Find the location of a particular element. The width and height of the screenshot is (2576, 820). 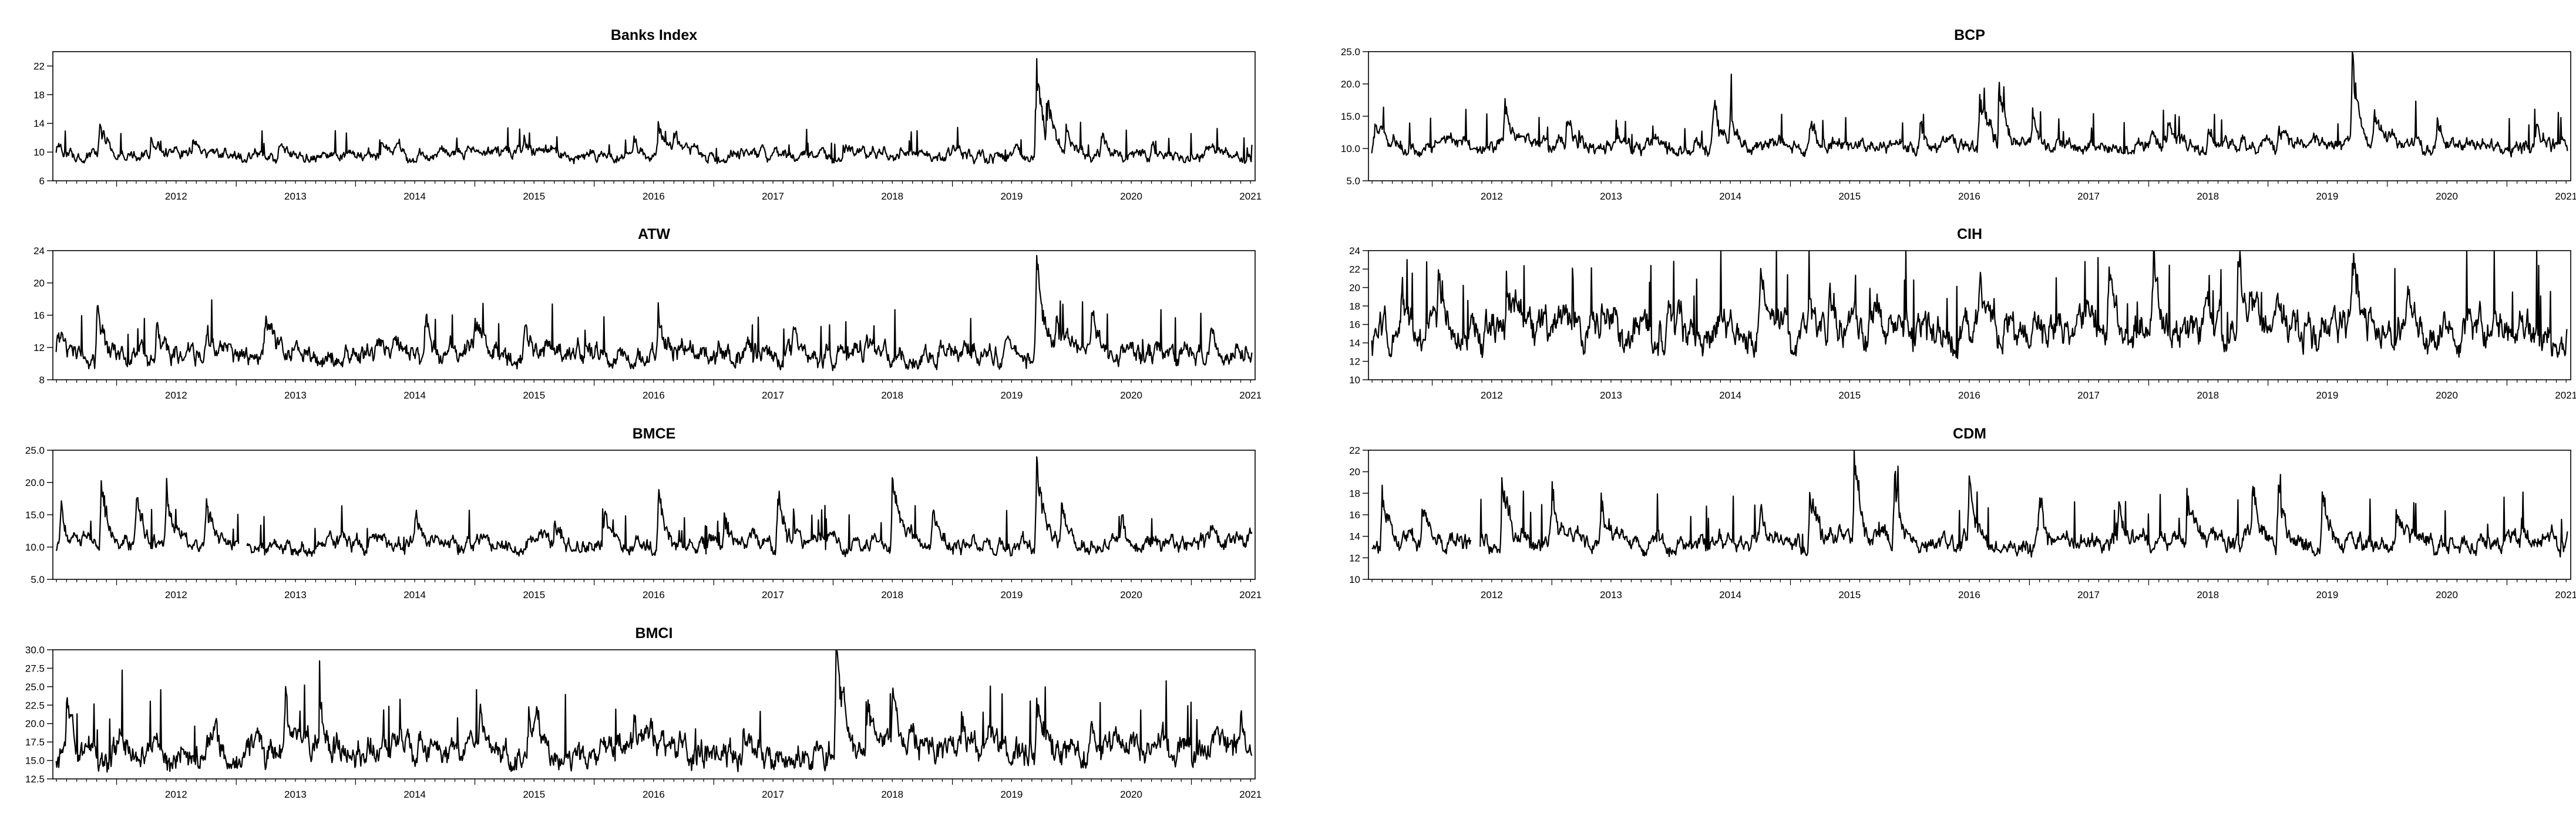

chart-title: ATW is located at coordinates (654, 234).